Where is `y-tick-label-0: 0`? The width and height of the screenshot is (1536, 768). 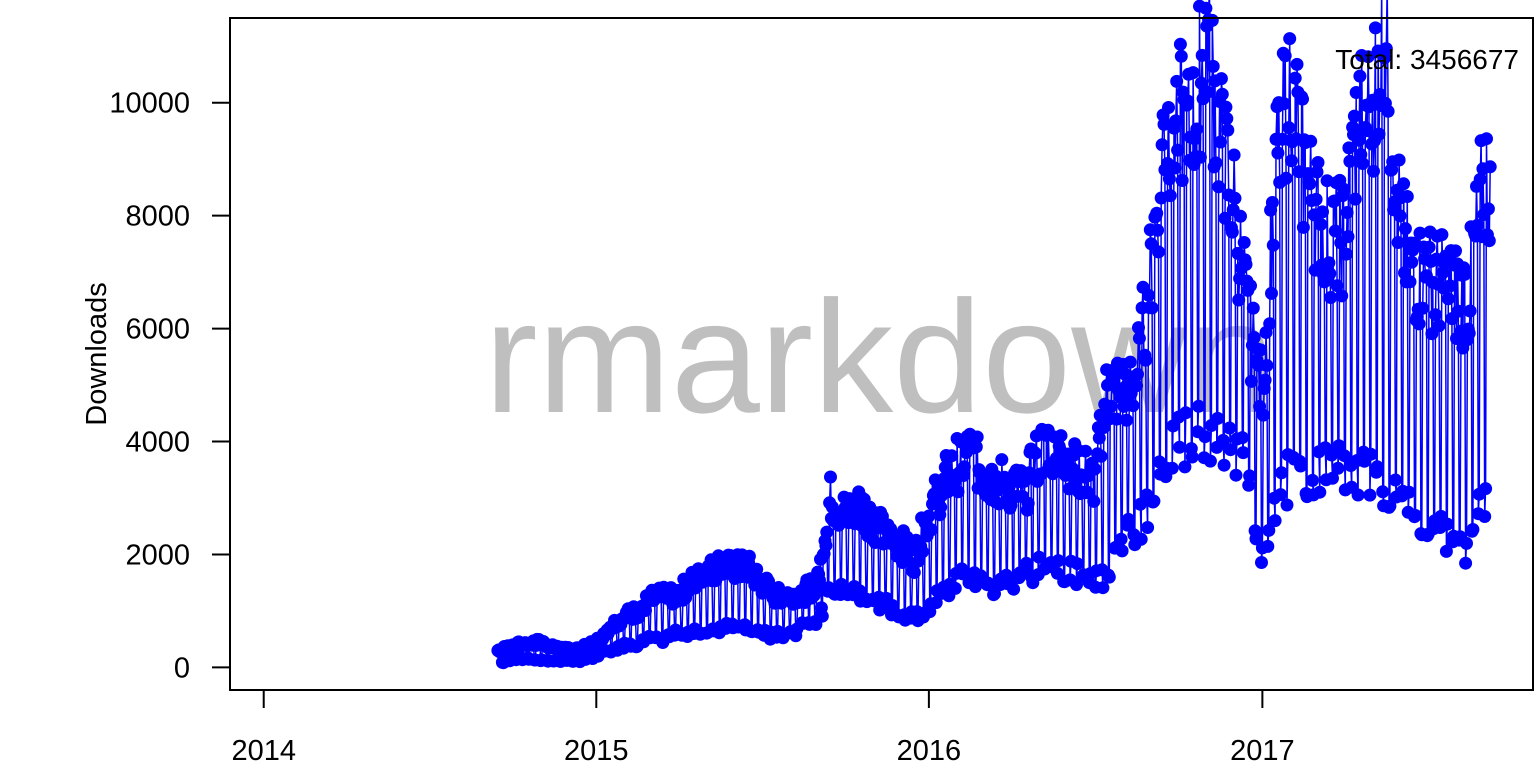 y-tick-label-0: 0 is located at coordinates (182, 668).